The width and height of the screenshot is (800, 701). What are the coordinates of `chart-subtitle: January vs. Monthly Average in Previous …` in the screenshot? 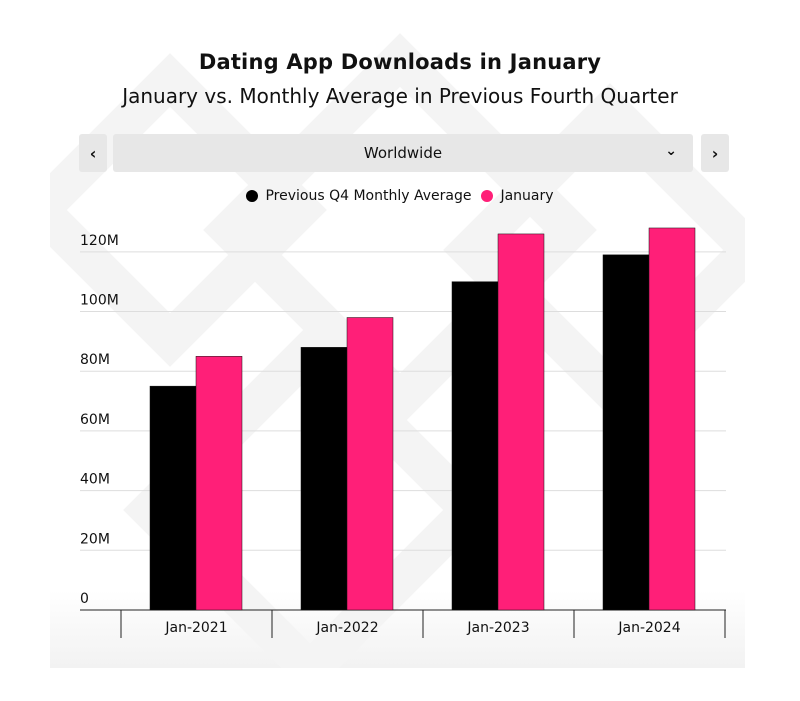 It's located at (400, 96).